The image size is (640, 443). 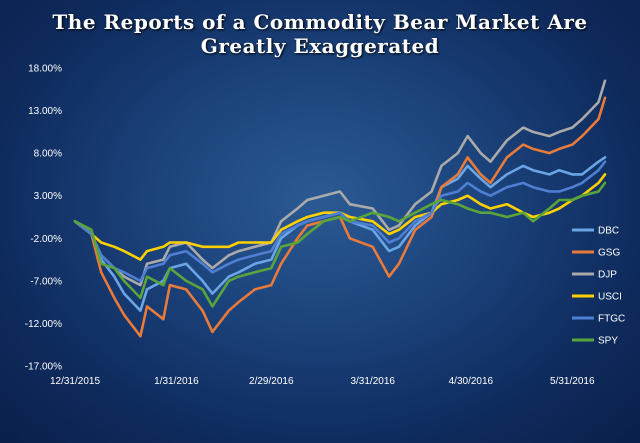 I want to click on x-tick-label: 4/30/2016, so click(x=471, y=381).